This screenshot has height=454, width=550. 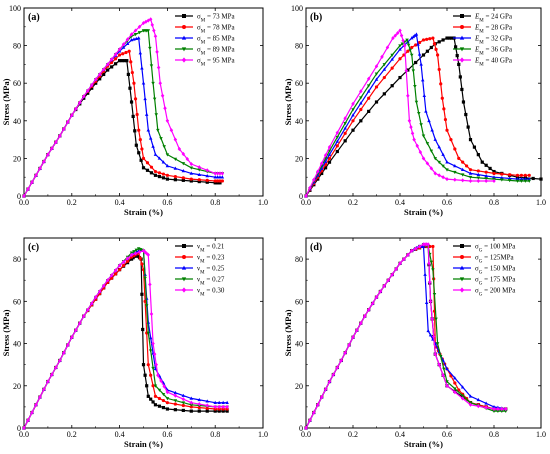 What do you see at coordinates (483, 40) in the screenshot?
I see `legend-item: EM = 32 GPa` at bounding box center [483, 40].